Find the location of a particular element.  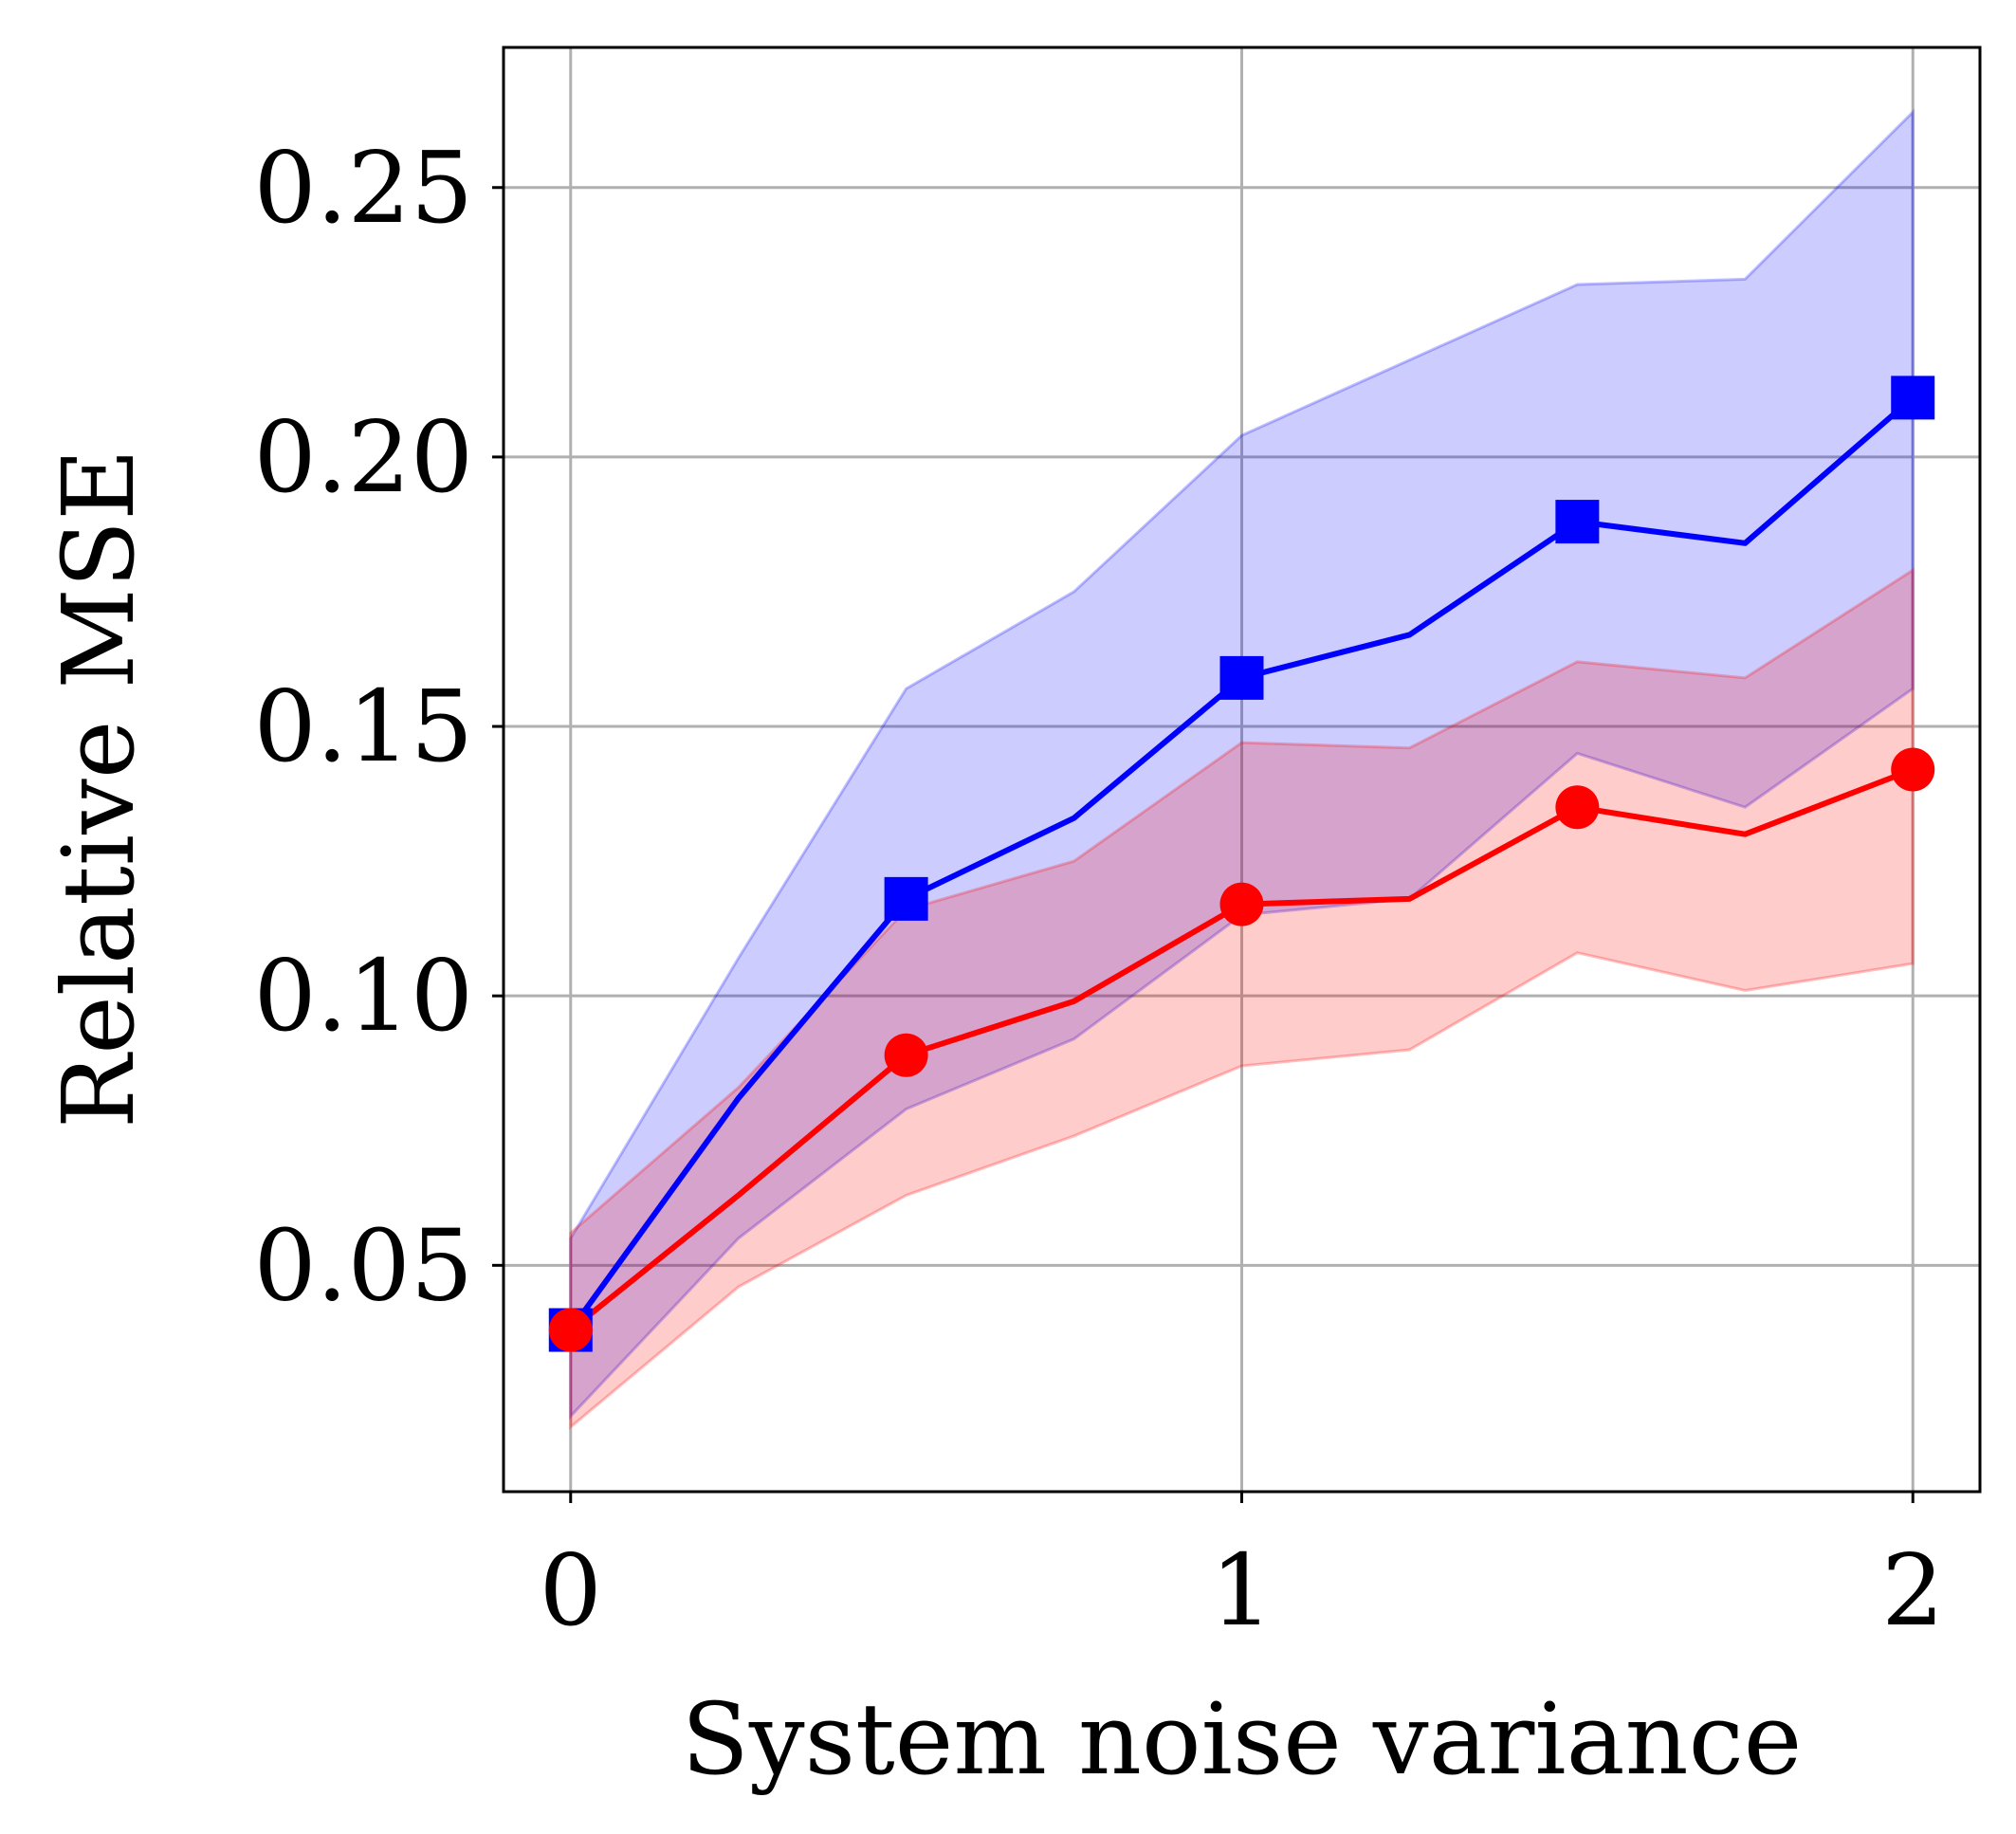

y-tick-label: 0.15 is located at coordinates (363, 726).